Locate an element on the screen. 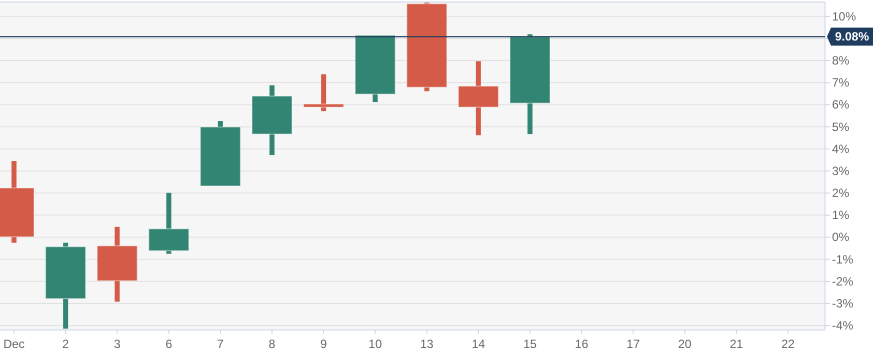 The height and width of the screenshot is (356, 896). ref-line-label: 9.08% is located at coordinates (852, 37).